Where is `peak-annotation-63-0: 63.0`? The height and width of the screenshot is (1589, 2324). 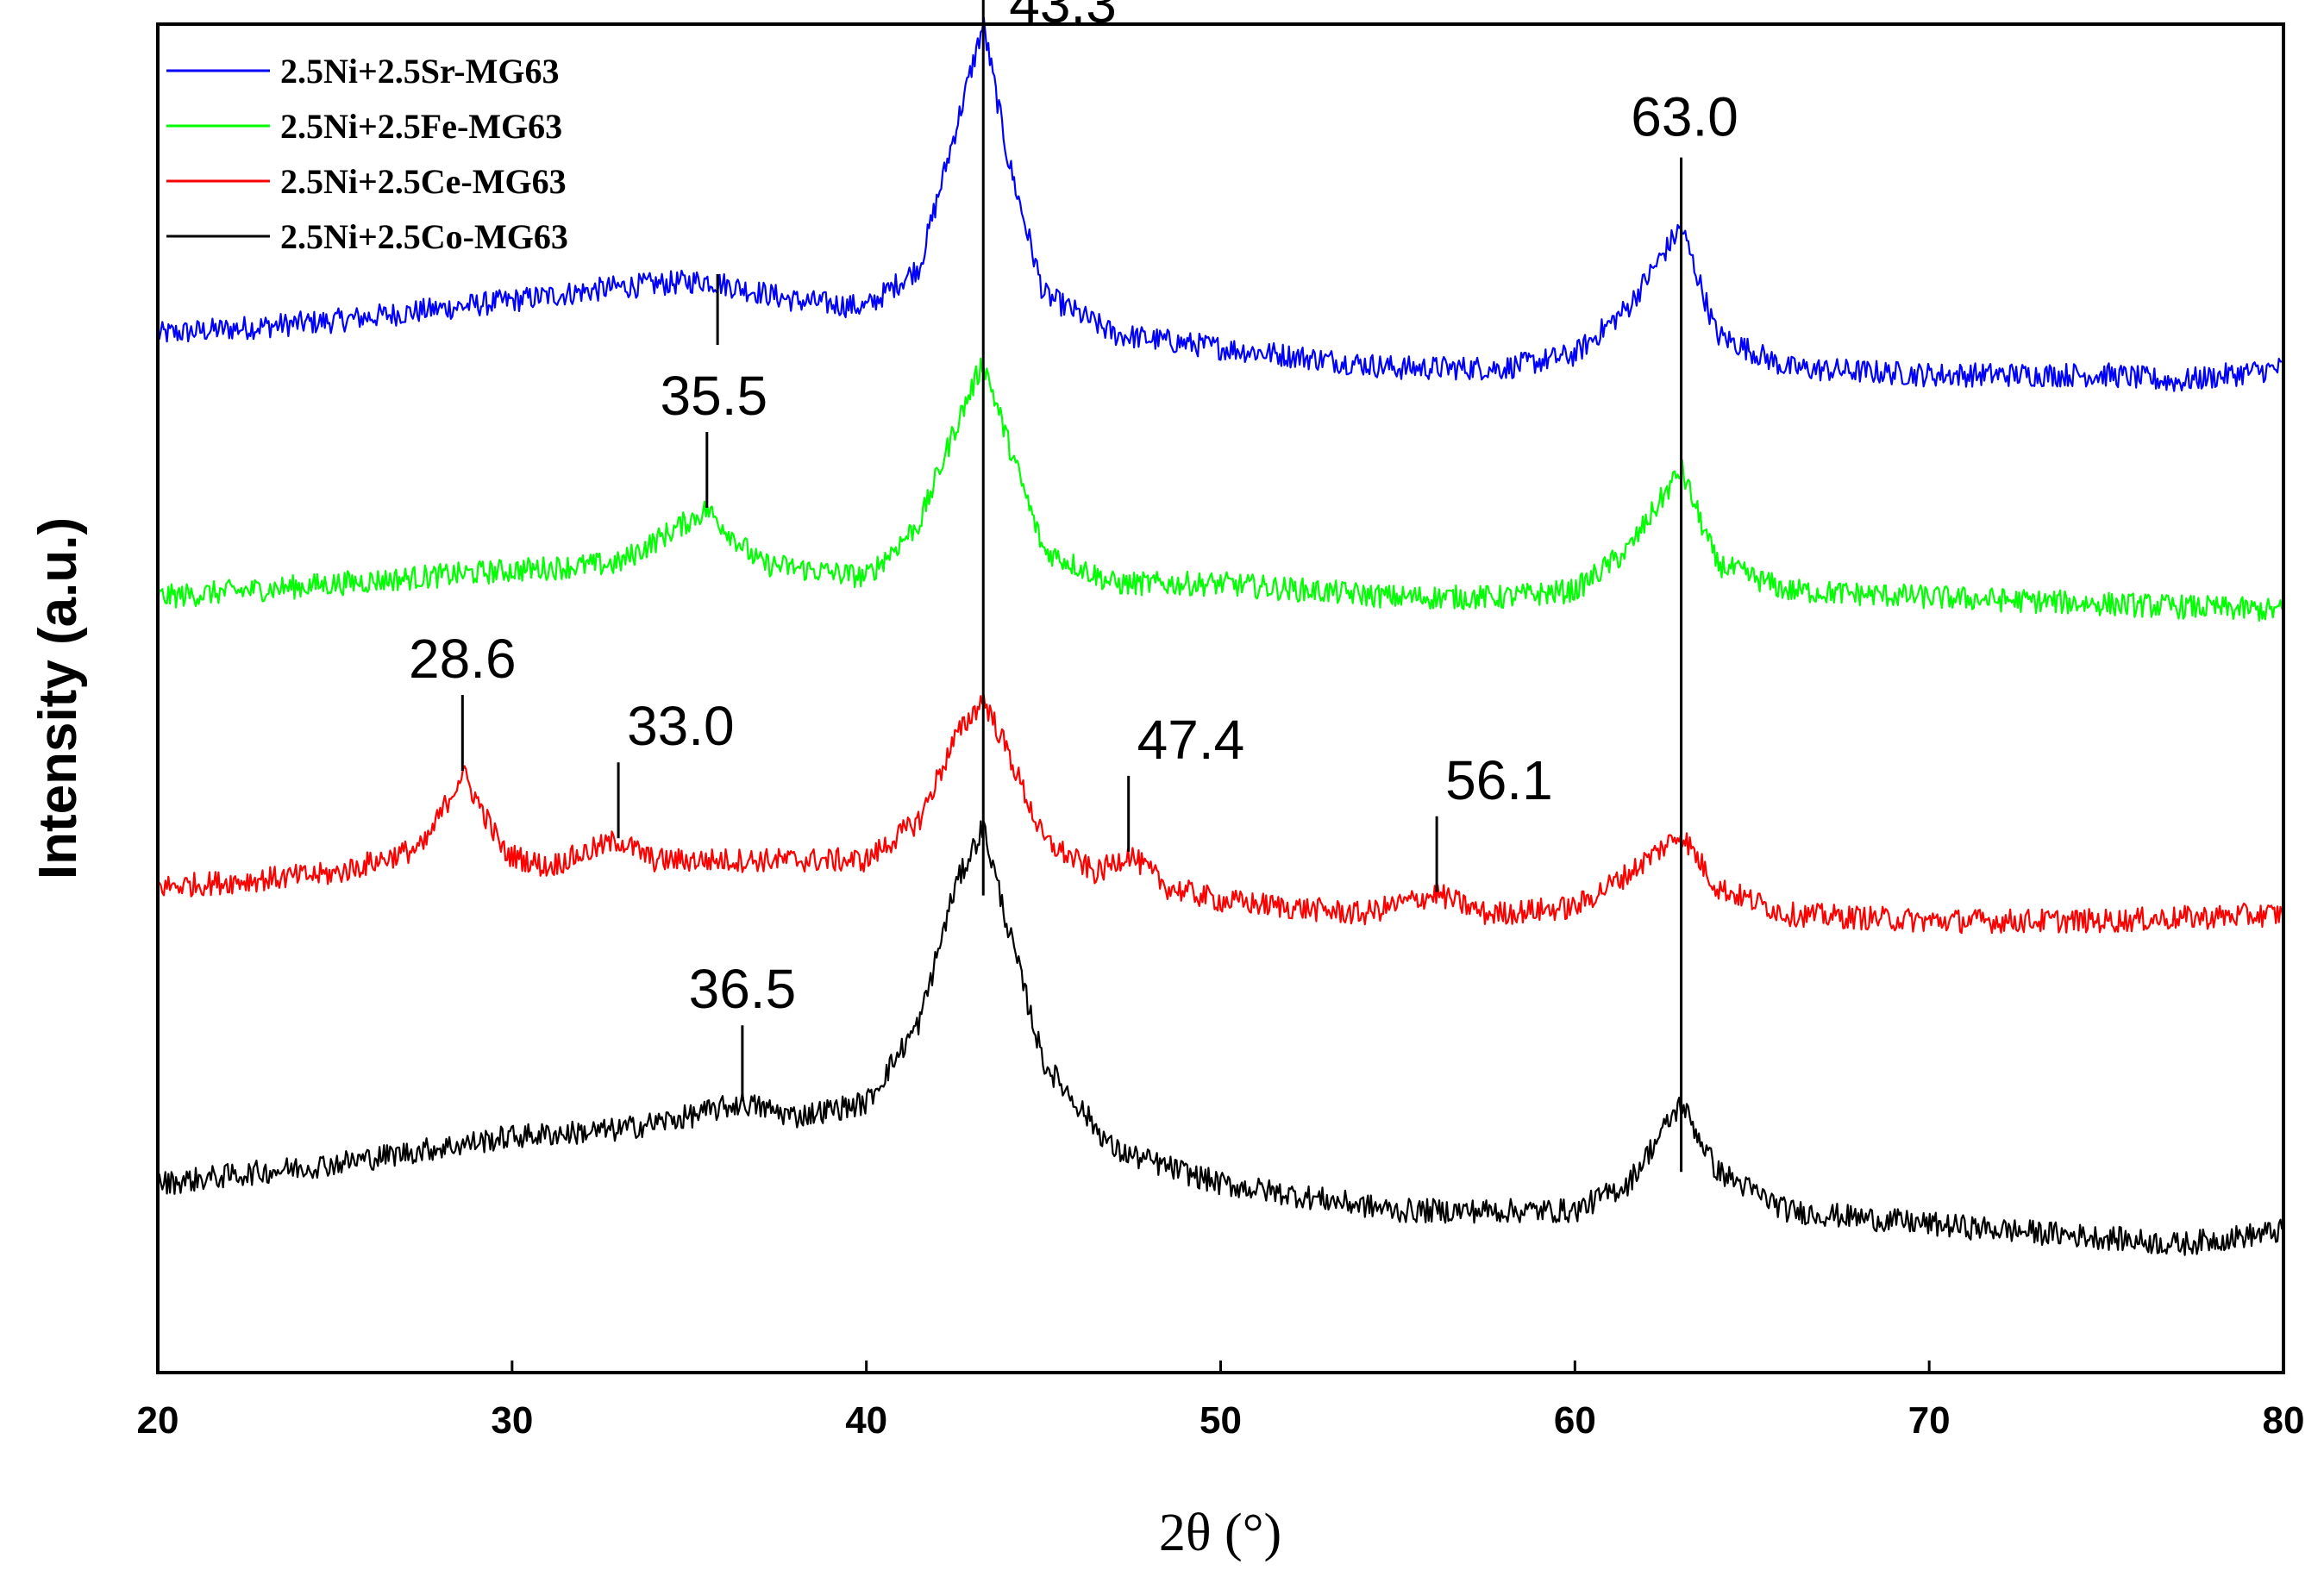
peak-annotation-63-0: 63.0 is located at coordinates (1684, 629).